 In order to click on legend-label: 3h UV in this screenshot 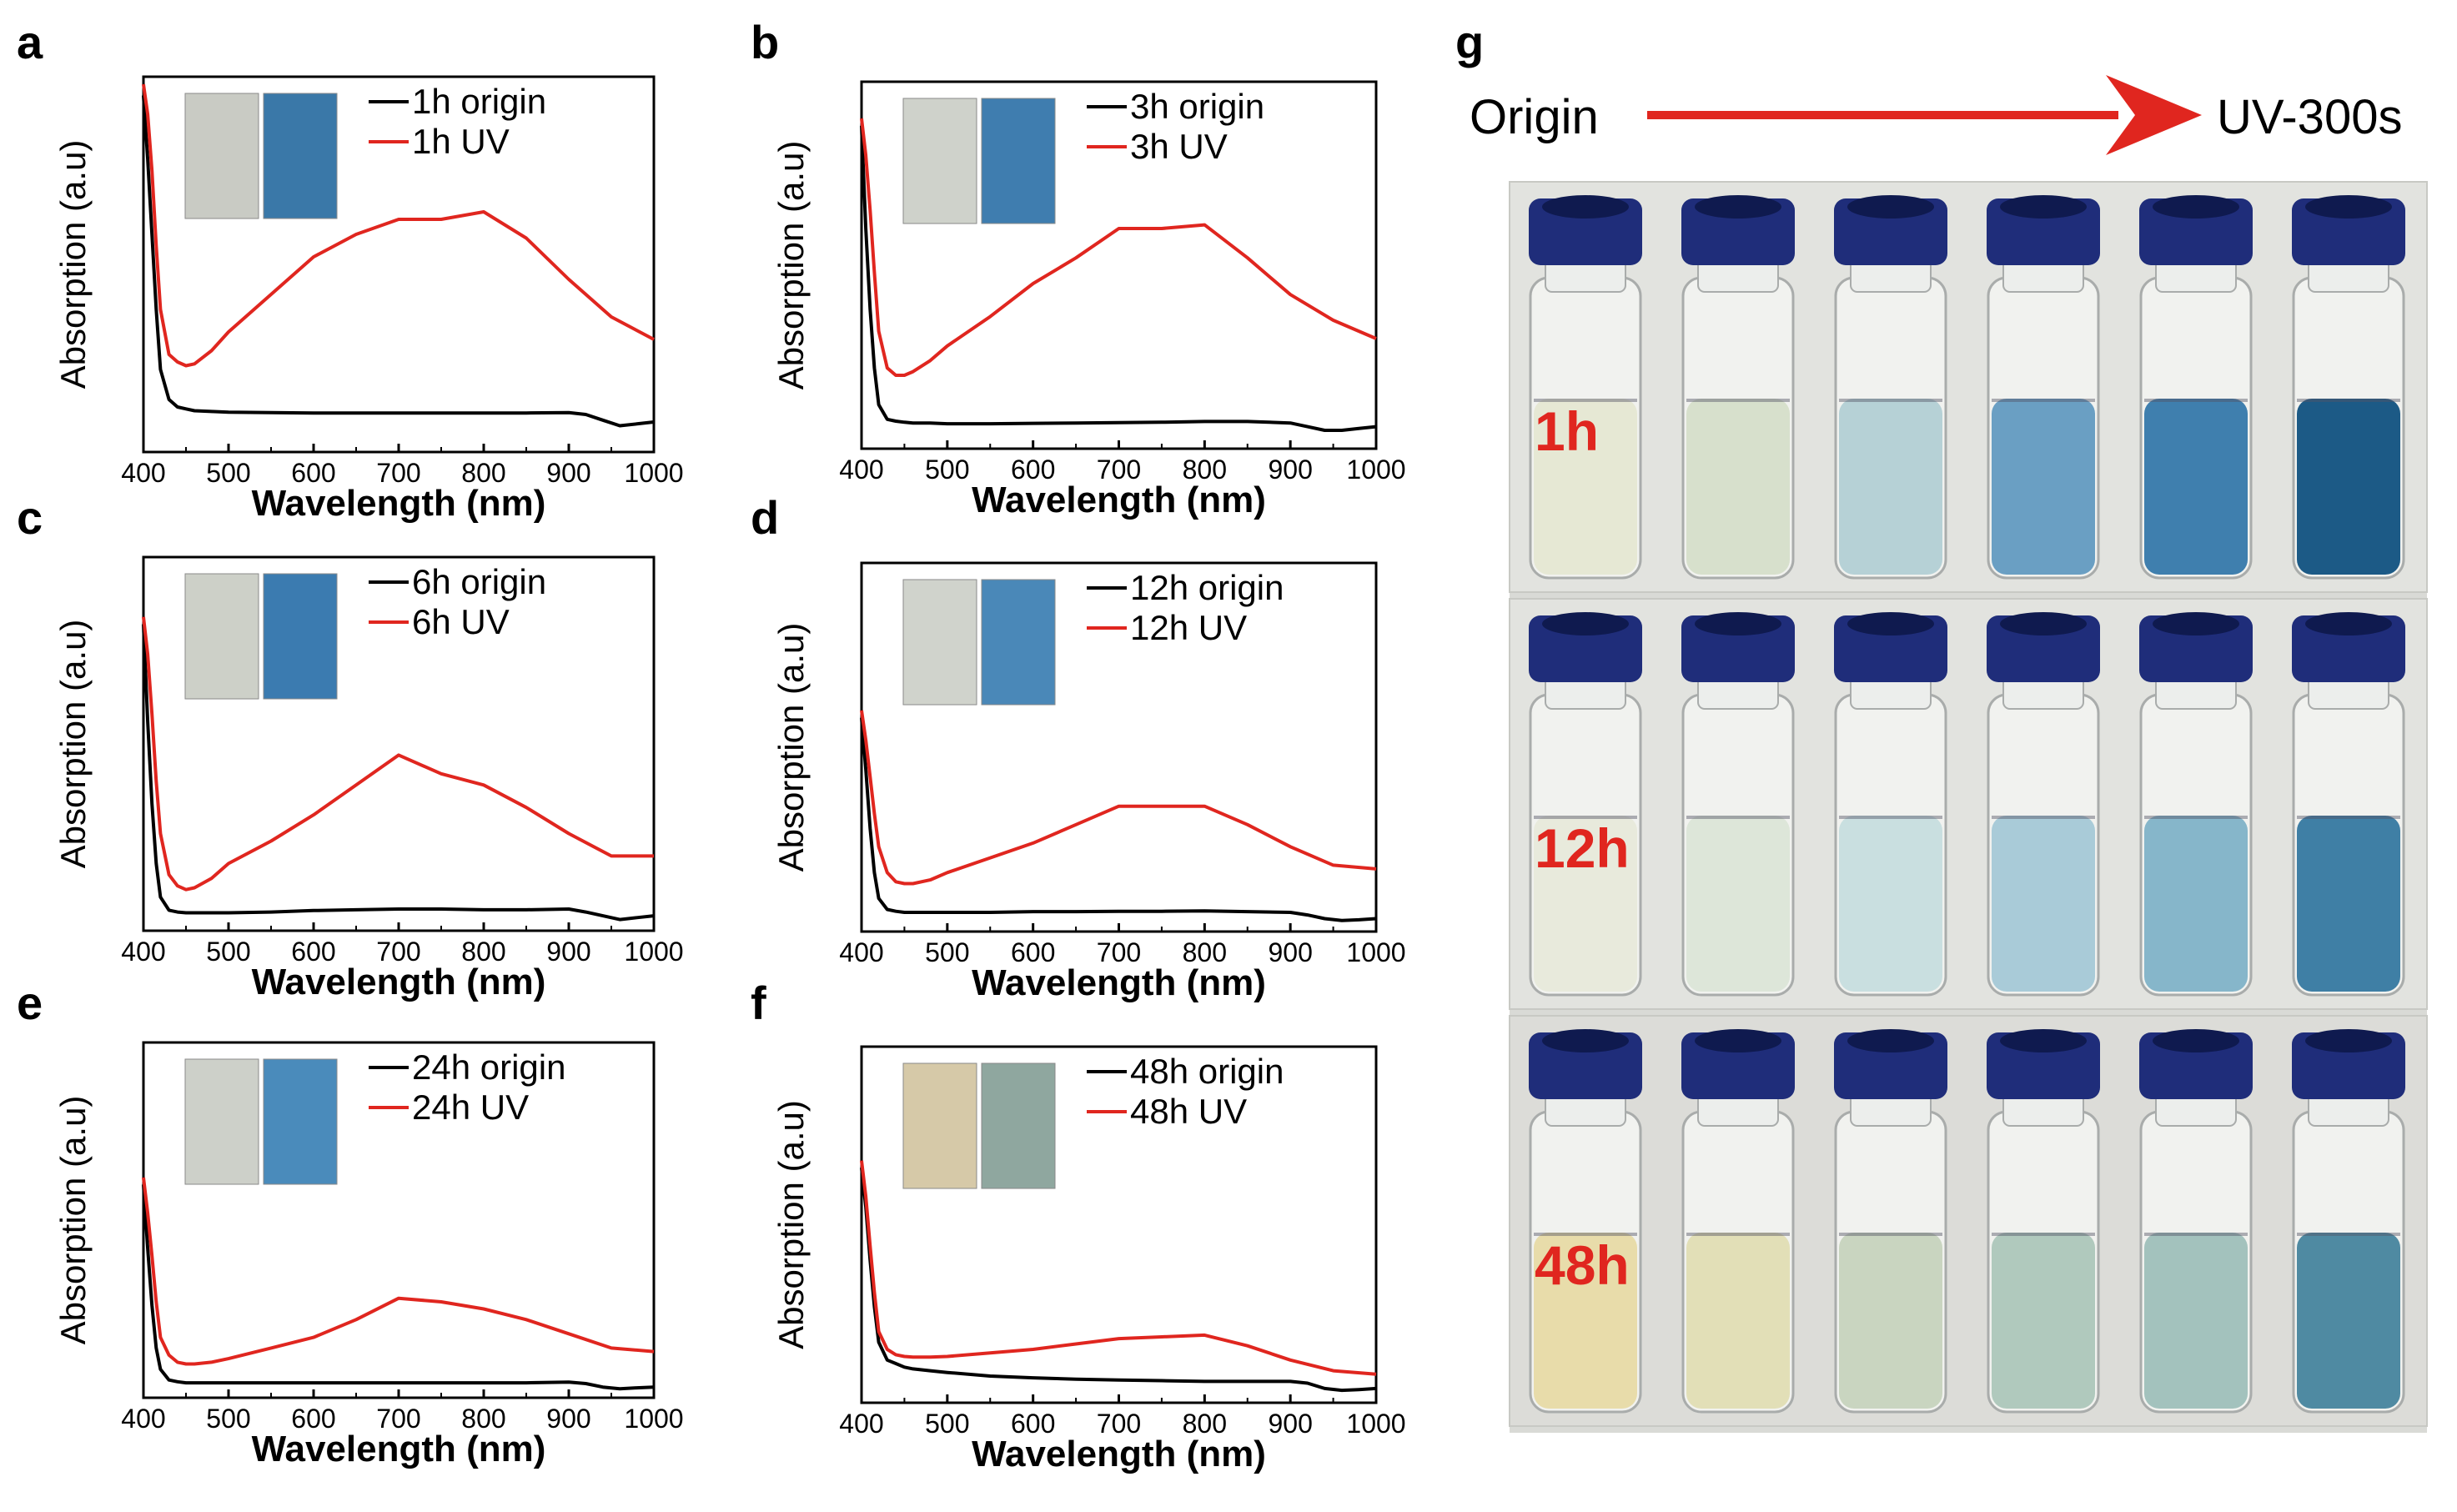, I will do `click(1179, 147)`.